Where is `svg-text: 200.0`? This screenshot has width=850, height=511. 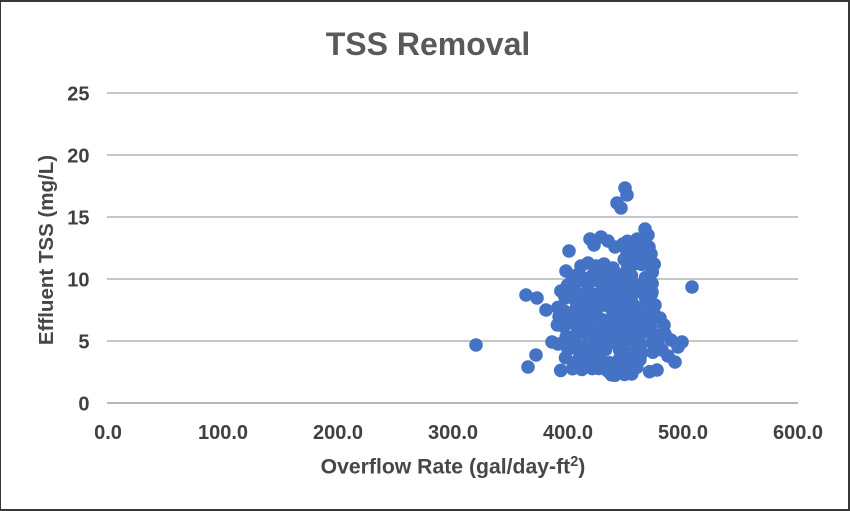
svg-text: 200.0 is located at coordinates (338, 433).